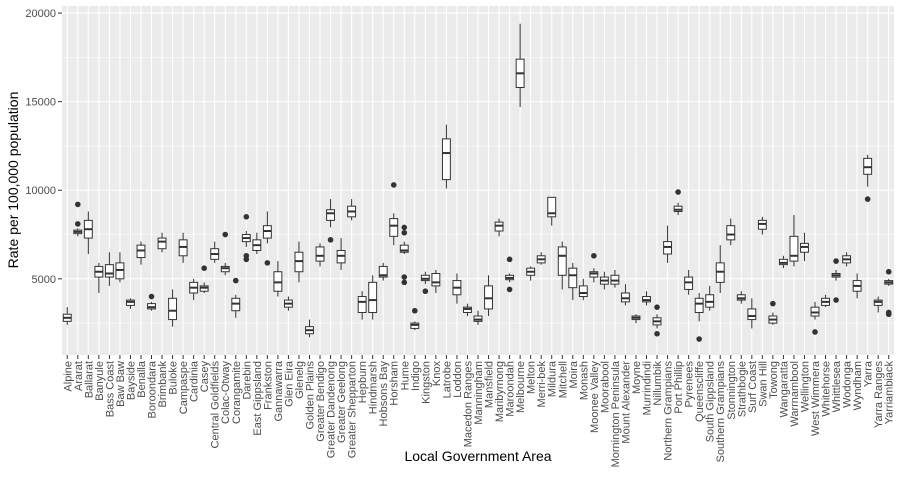 The image size is (900, 500). I want to click on x-tick-label: Melton, so click(532, 377).